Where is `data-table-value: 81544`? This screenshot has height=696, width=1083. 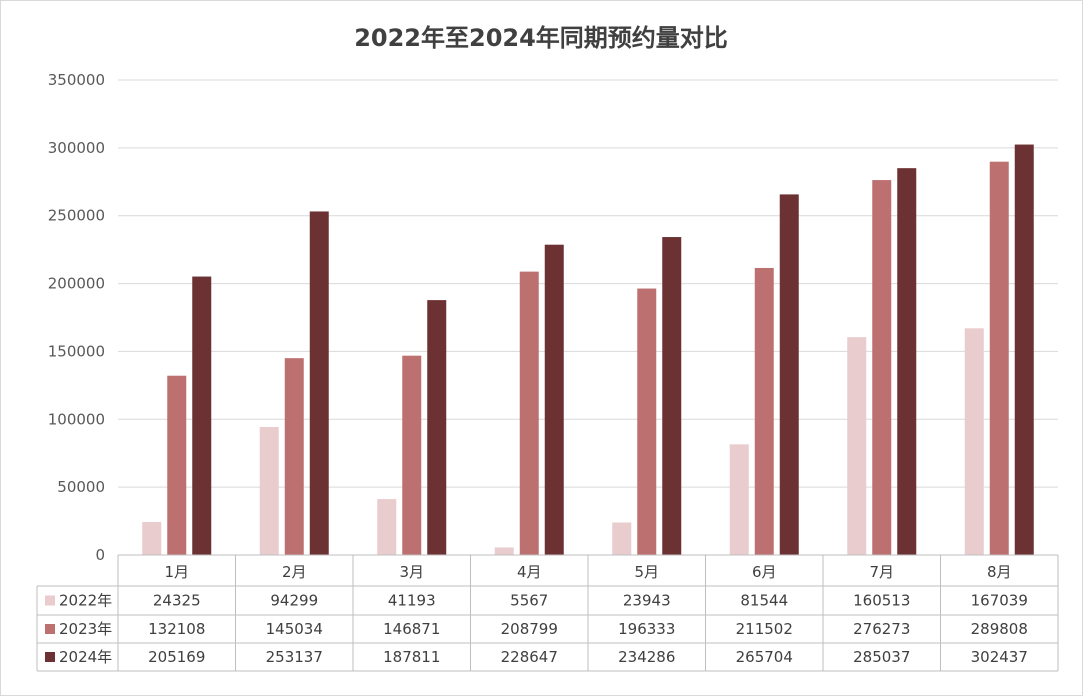
data-table-value: 81544 is located at coordinates (764, 601).